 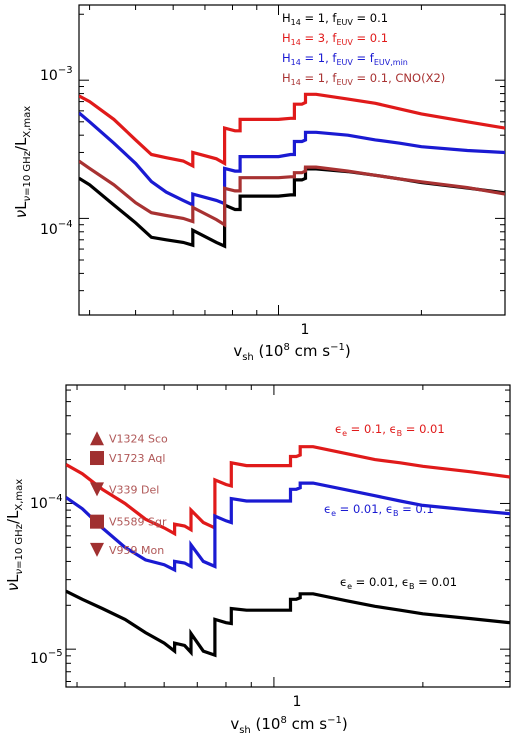 I want to click on legend-entry-black: H14 = 1, fEUV = 0.1, so click(x=335, y=19).